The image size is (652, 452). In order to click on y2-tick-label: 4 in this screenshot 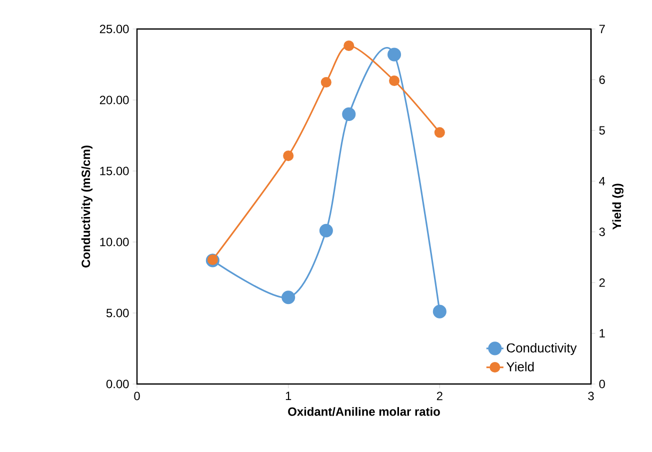, I will do `click(602, 181)`.